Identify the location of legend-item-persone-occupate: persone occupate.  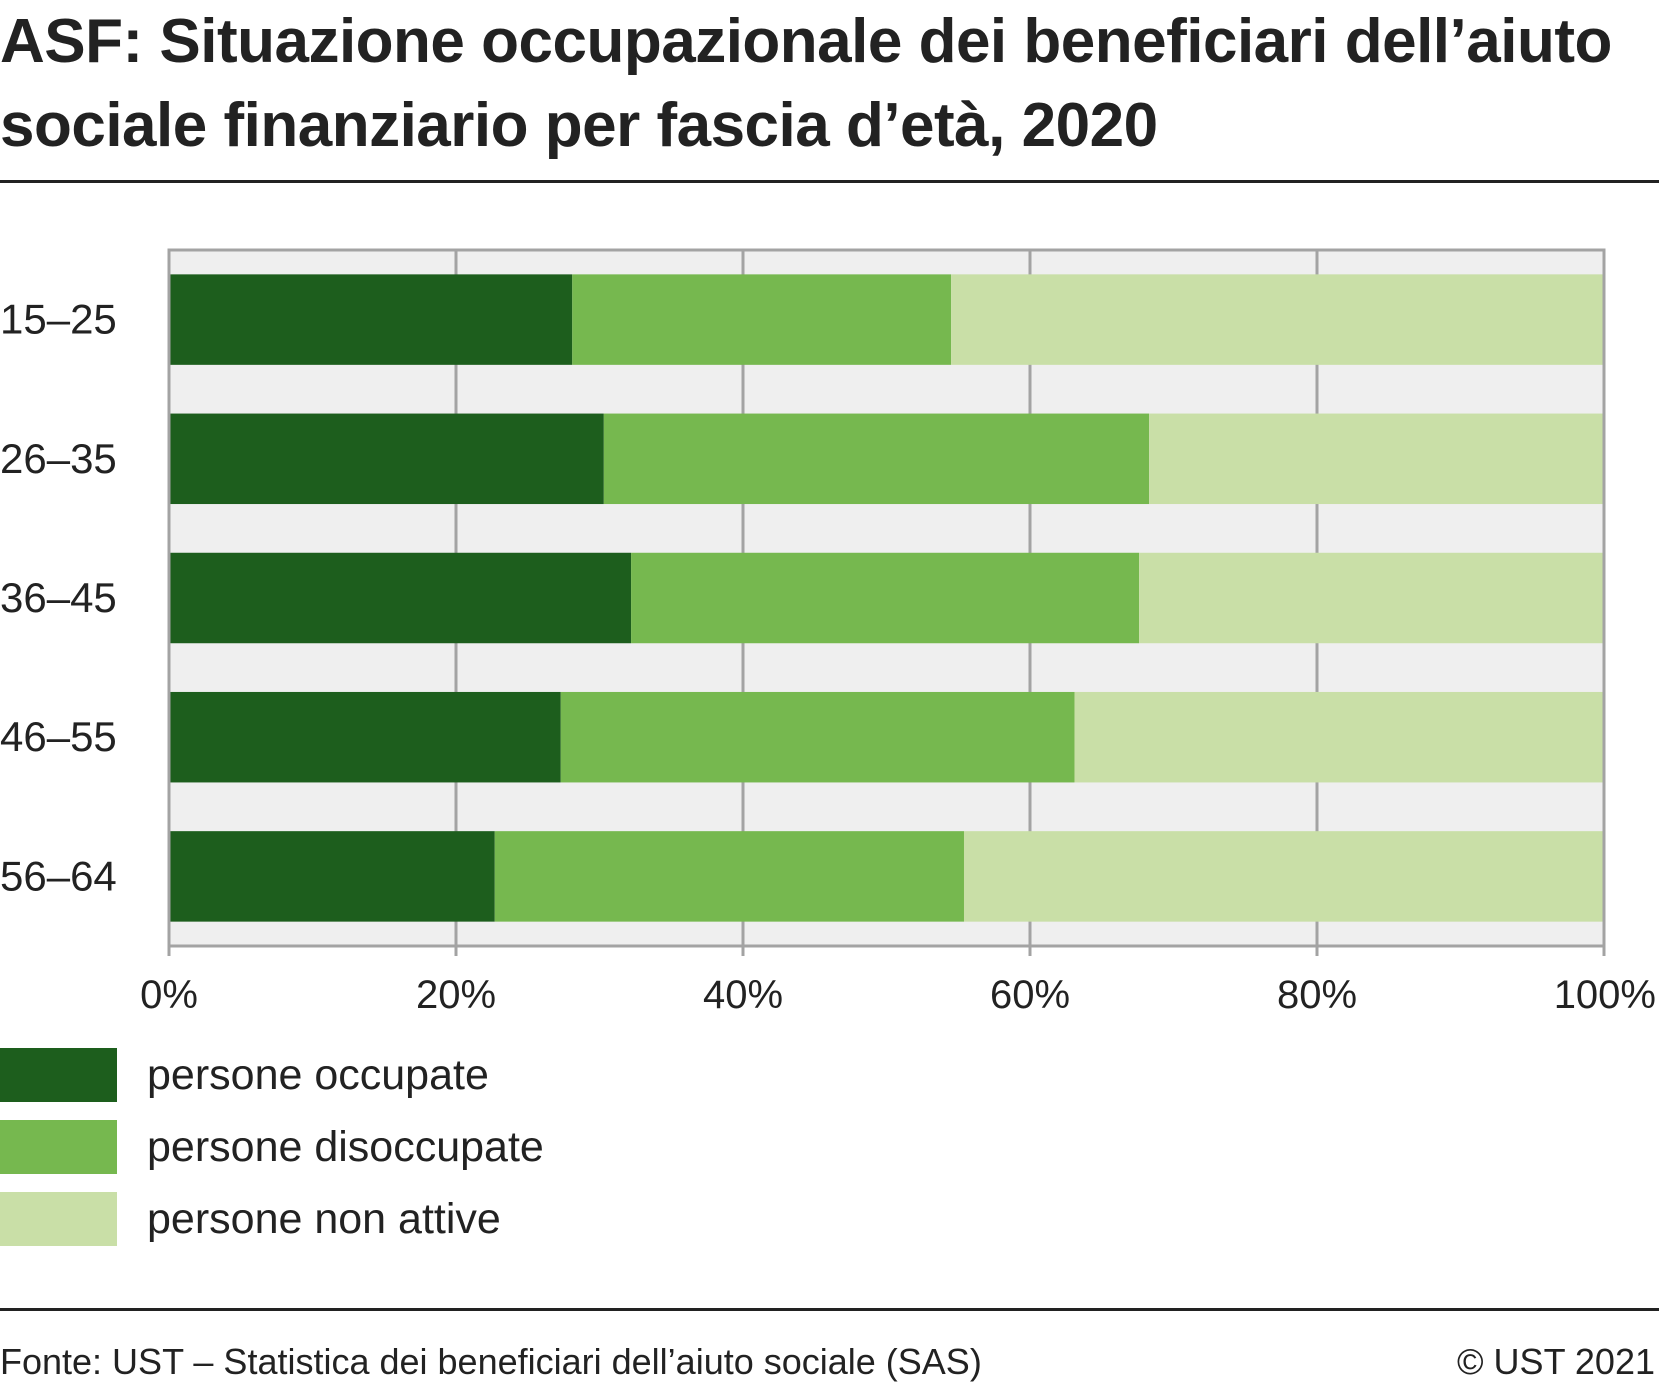
(350, 1075).